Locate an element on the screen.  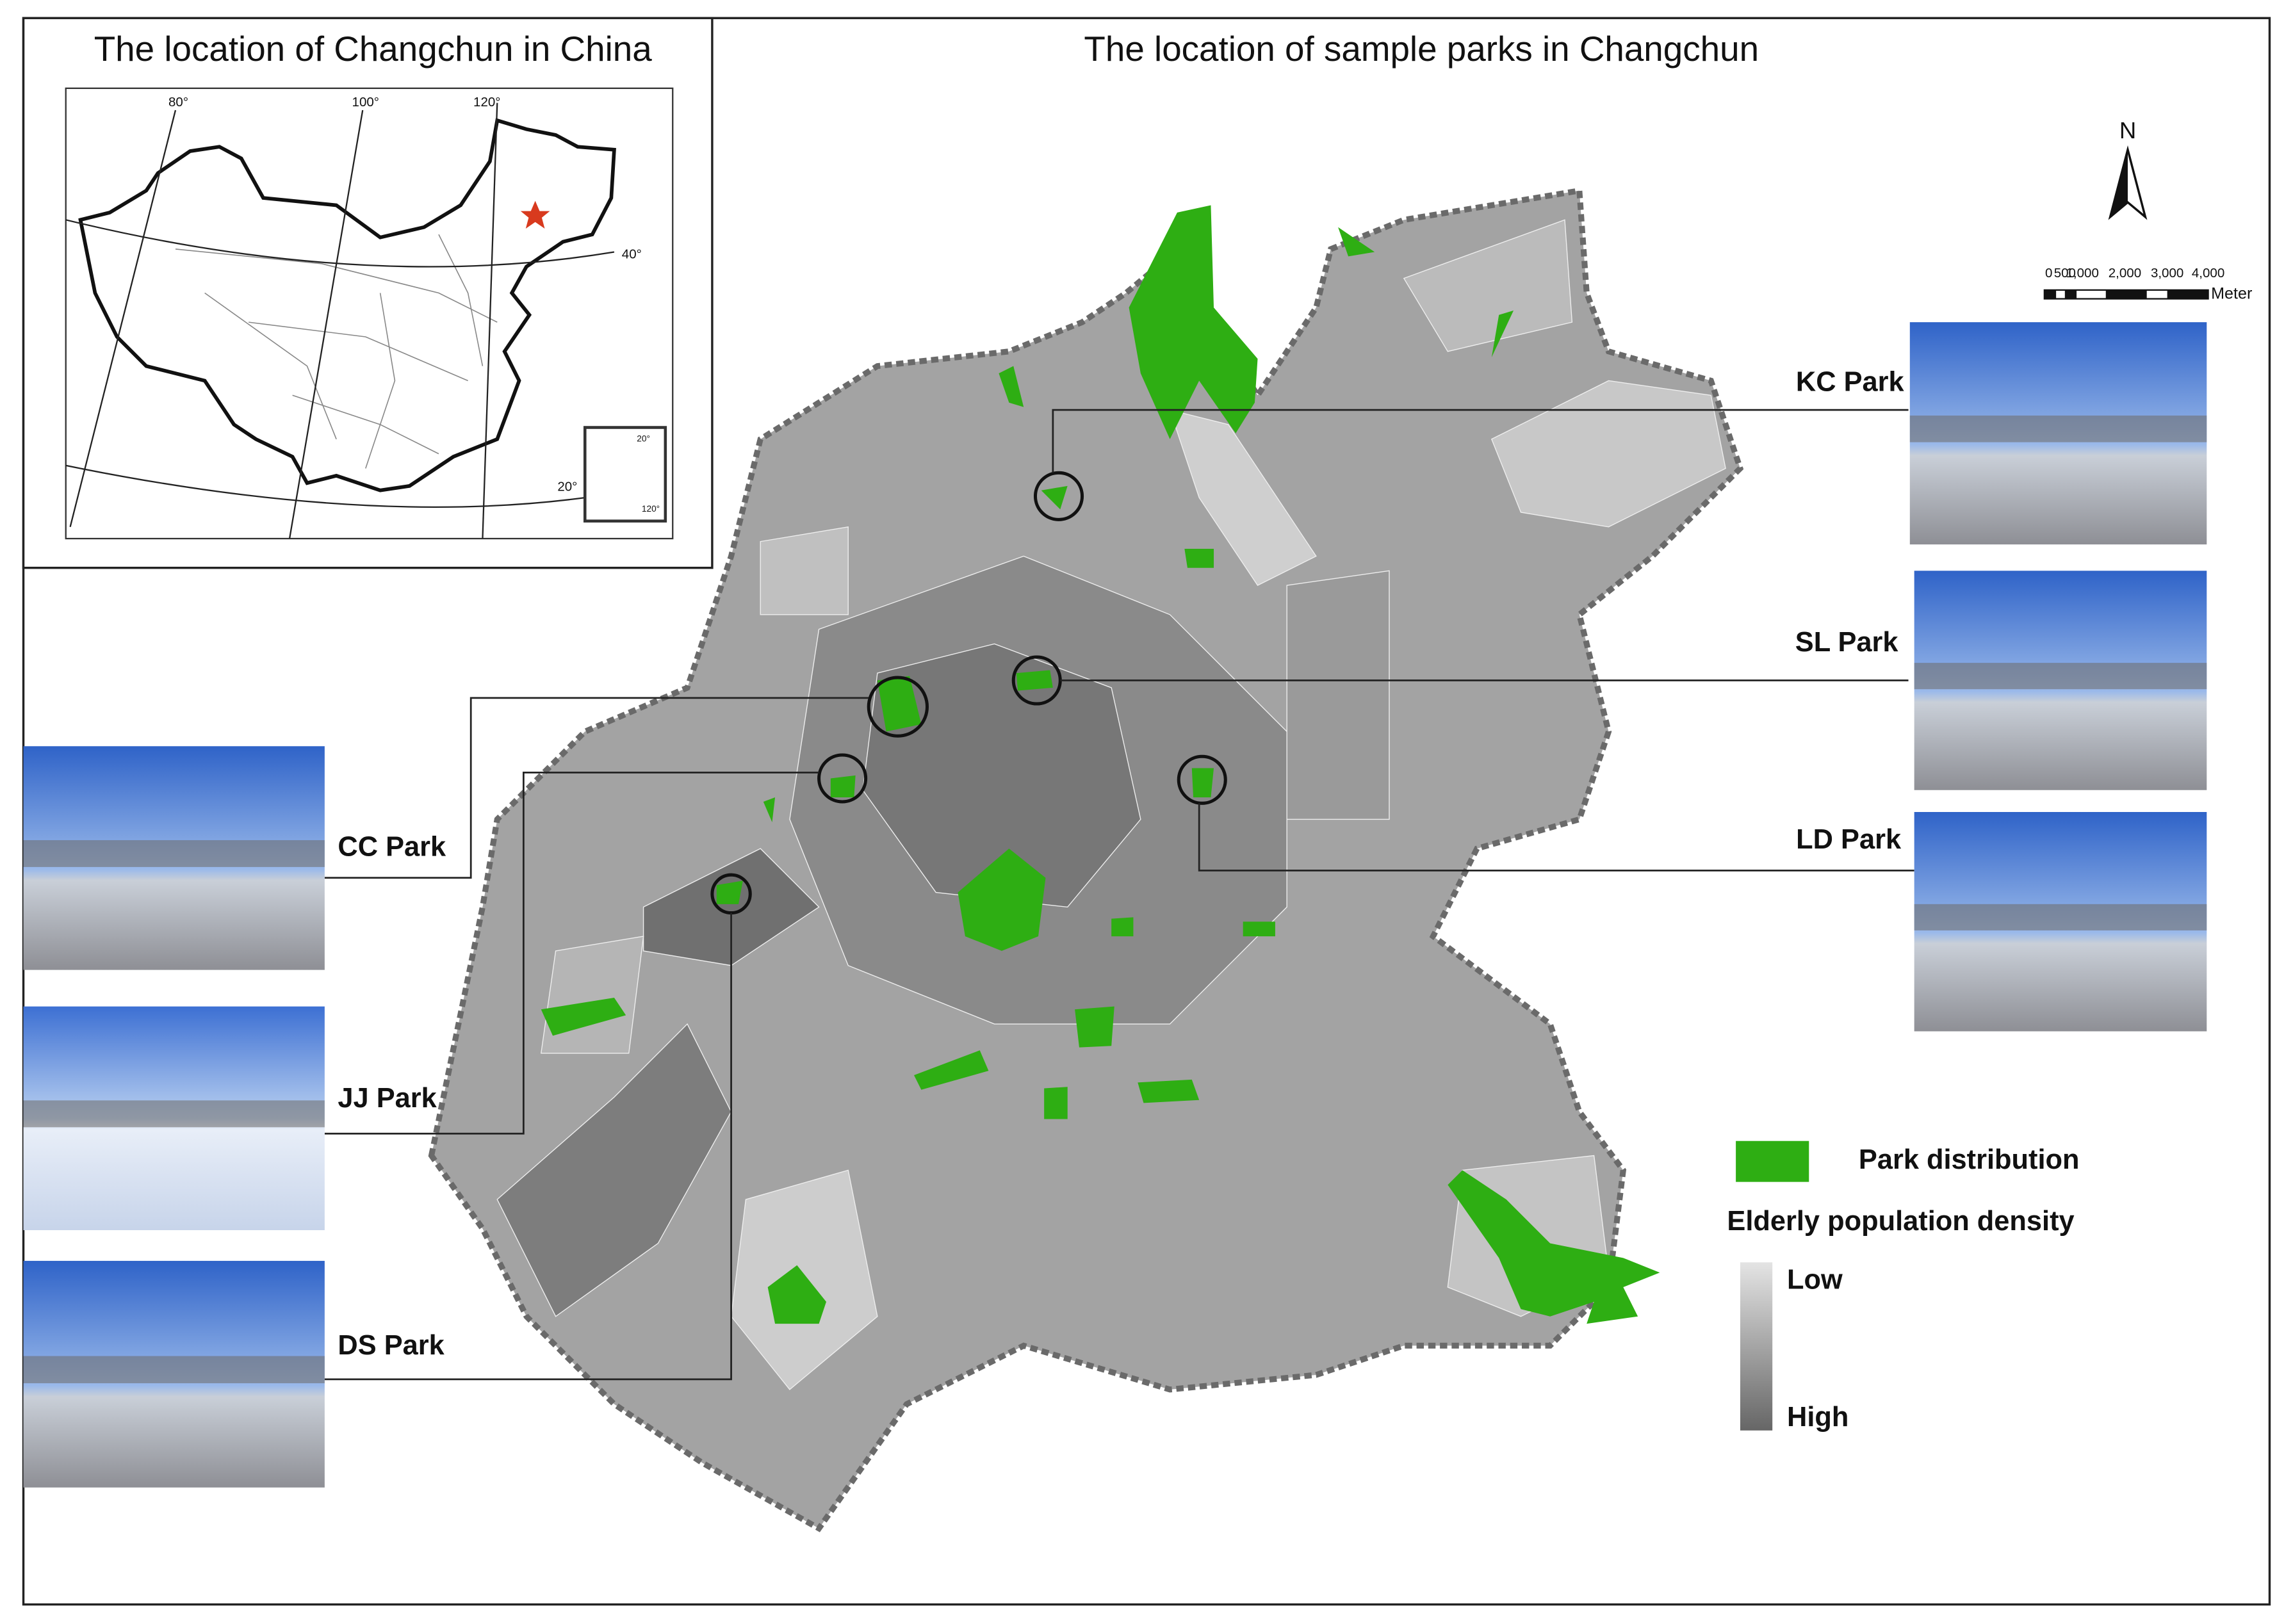
legend-density-title: Elderly population density is located at coordinates (1900, 1221).